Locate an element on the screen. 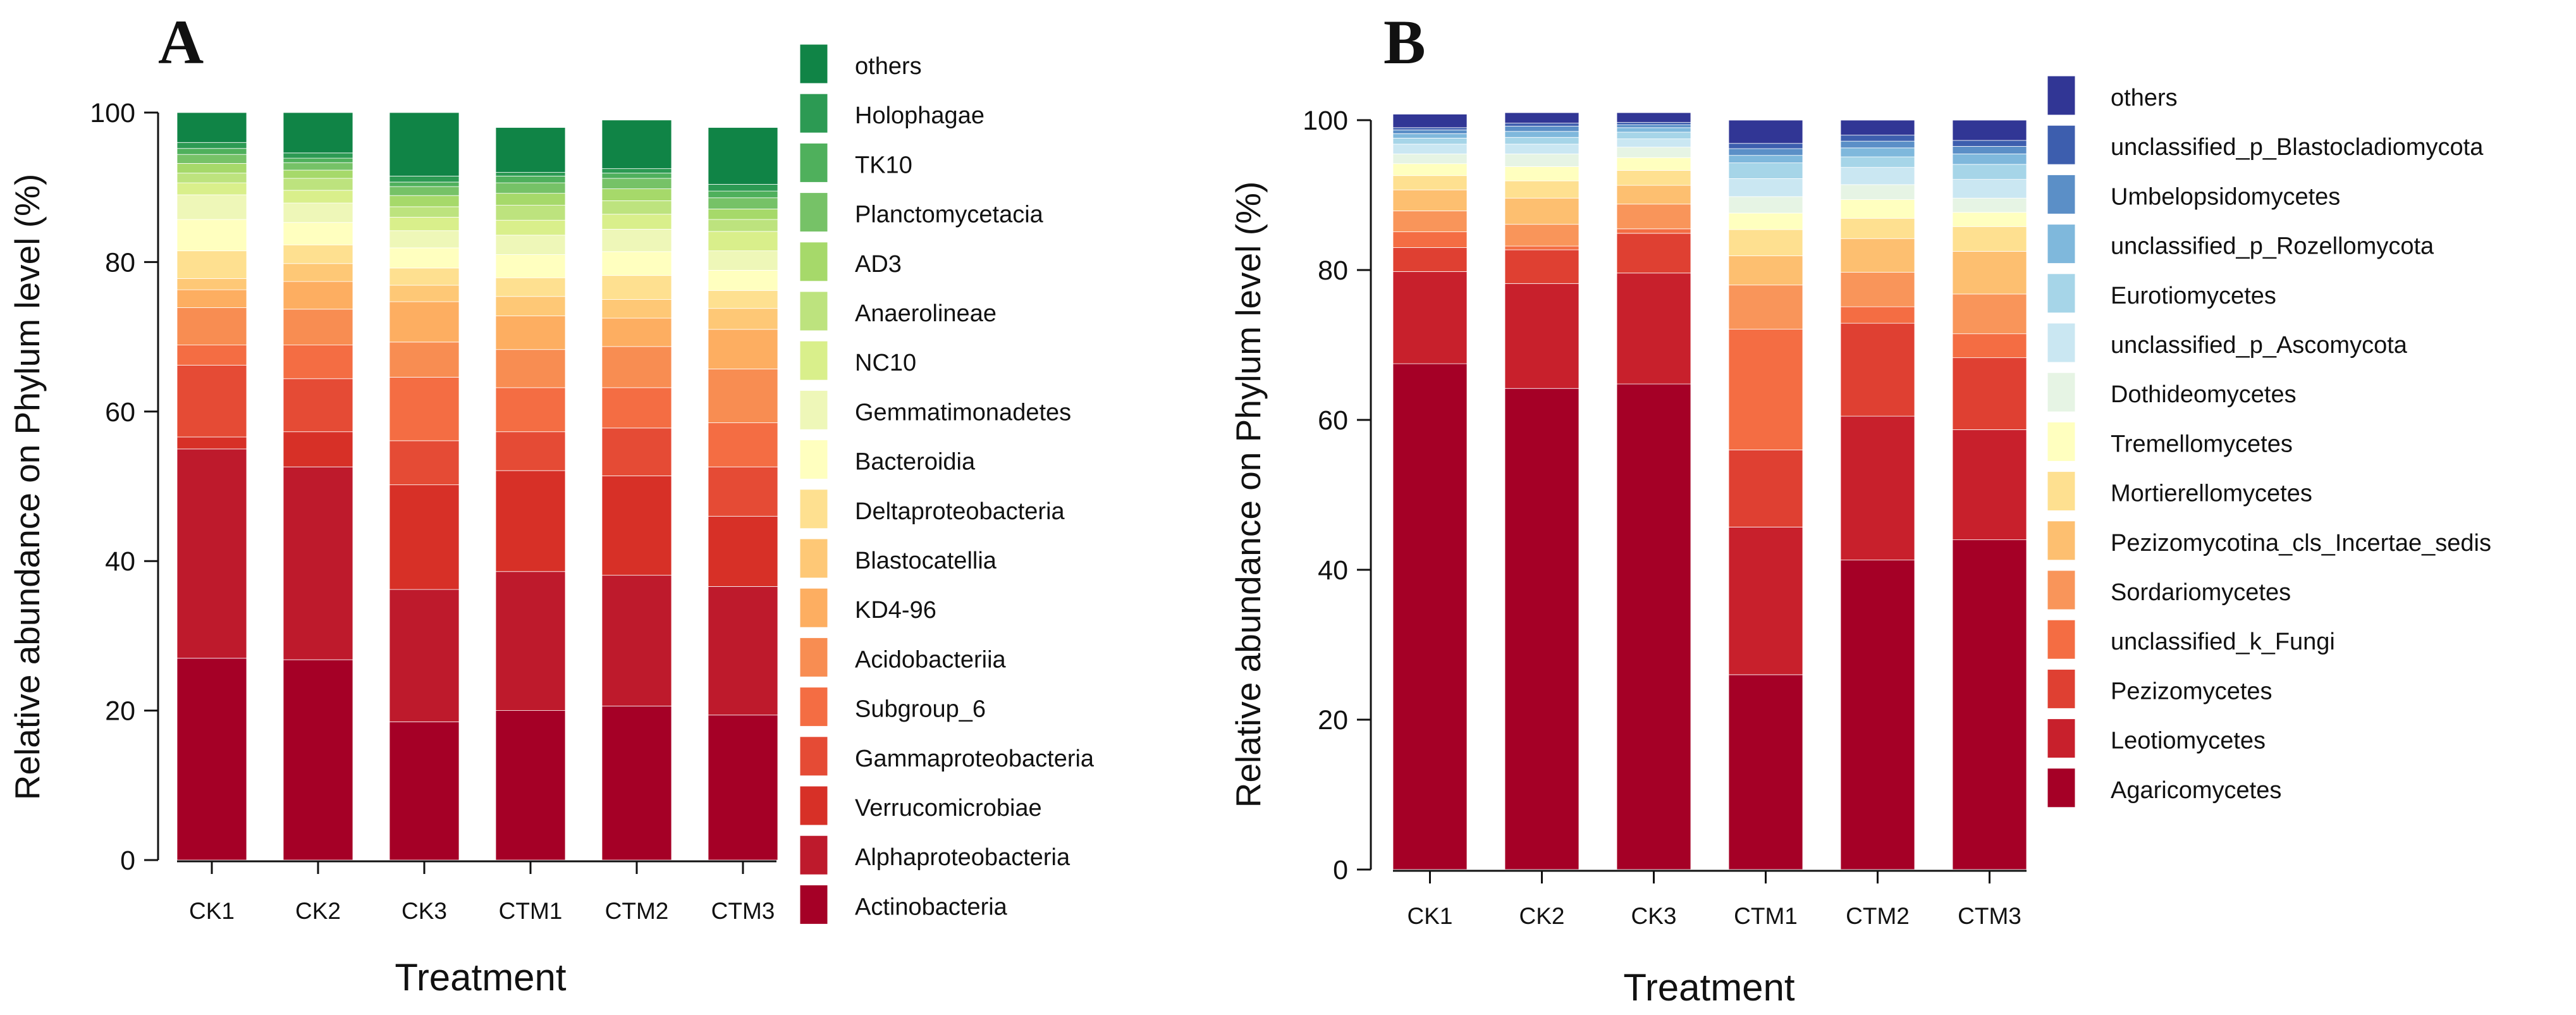 Image resolution: width=2576 pixels, height=1015 pixels. legend-swatch-sordariomycetes is located at coordinates (2061, 590).